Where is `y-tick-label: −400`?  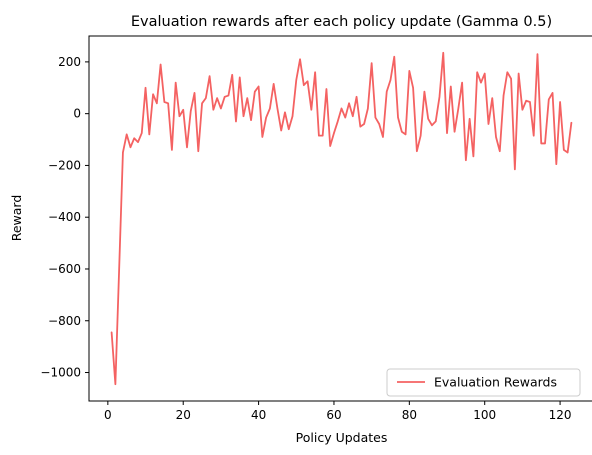
y-tick-label: −400 is located at coordinates (64, 217).